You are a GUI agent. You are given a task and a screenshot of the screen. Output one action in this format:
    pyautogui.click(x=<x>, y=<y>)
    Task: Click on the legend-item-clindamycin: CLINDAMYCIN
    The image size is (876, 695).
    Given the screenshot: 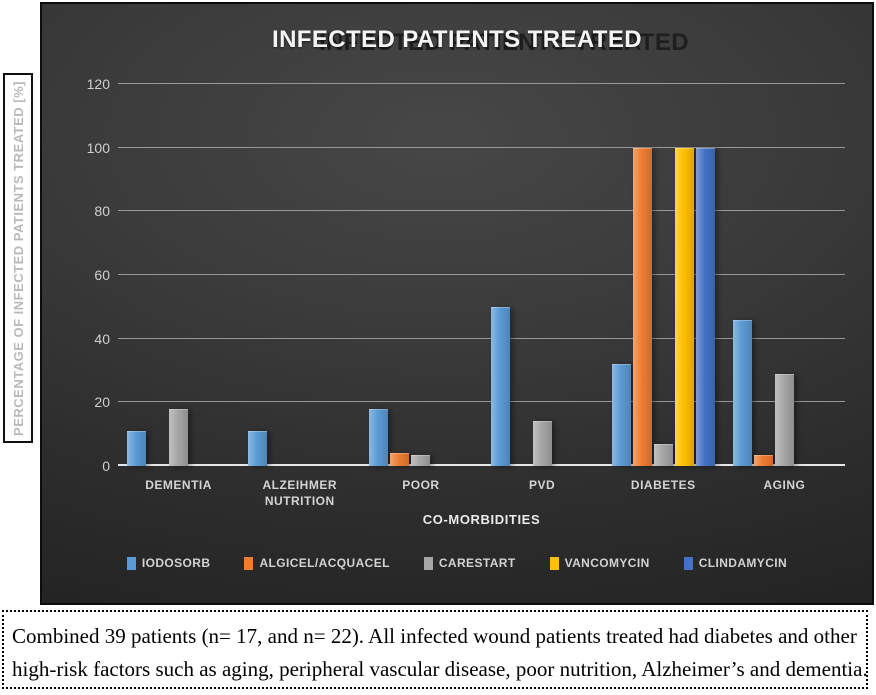 What is the action you would take?
    pyautogui.click(x=735, y=563)
    